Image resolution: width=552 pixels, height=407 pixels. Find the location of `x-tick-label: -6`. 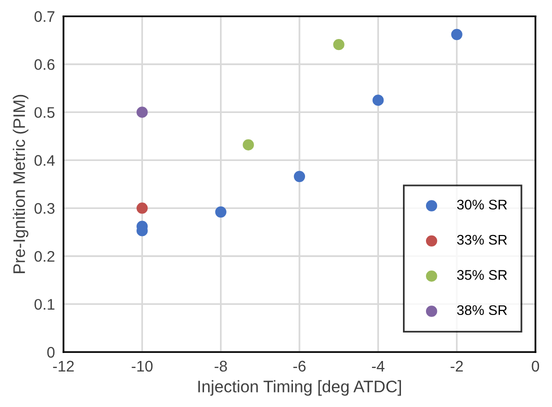

x-tick-label: -6 is located at coordinates (299, 366).